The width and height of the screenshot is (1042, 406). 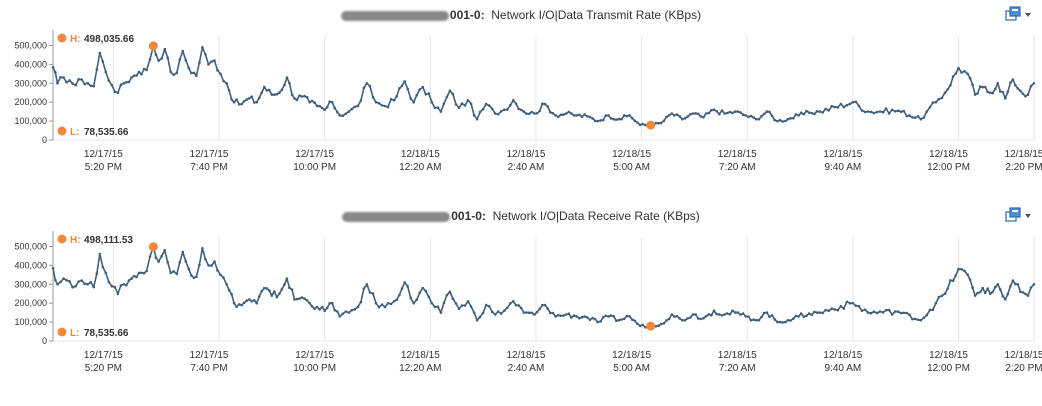 What do you see at coordinates (208, 167) in the screenshot?
I see `x-tick-label-time: 7:40 PM` at bounding box center [208, 167].